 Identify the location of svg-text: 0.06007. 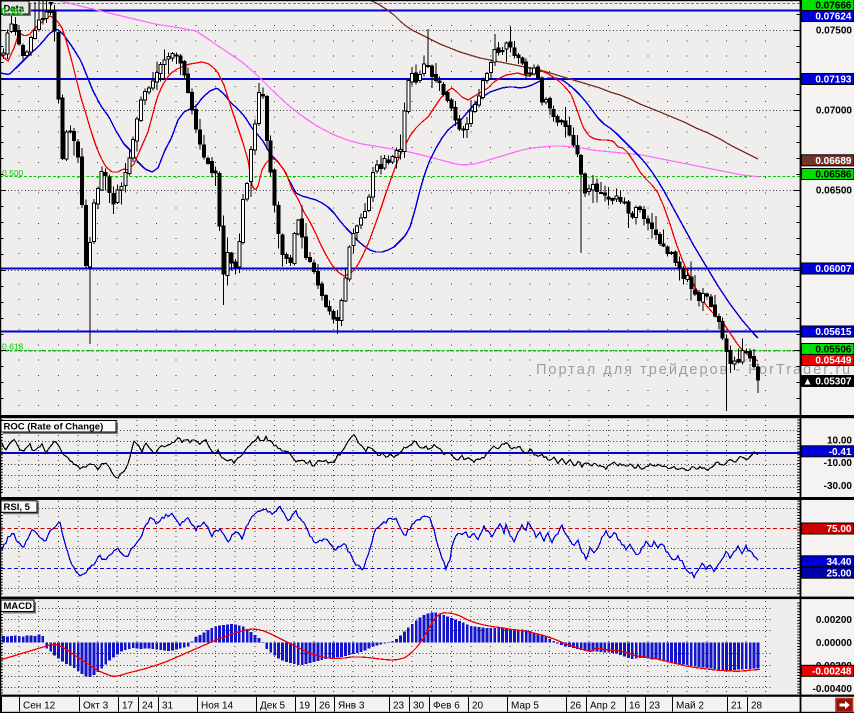
(833, 269).